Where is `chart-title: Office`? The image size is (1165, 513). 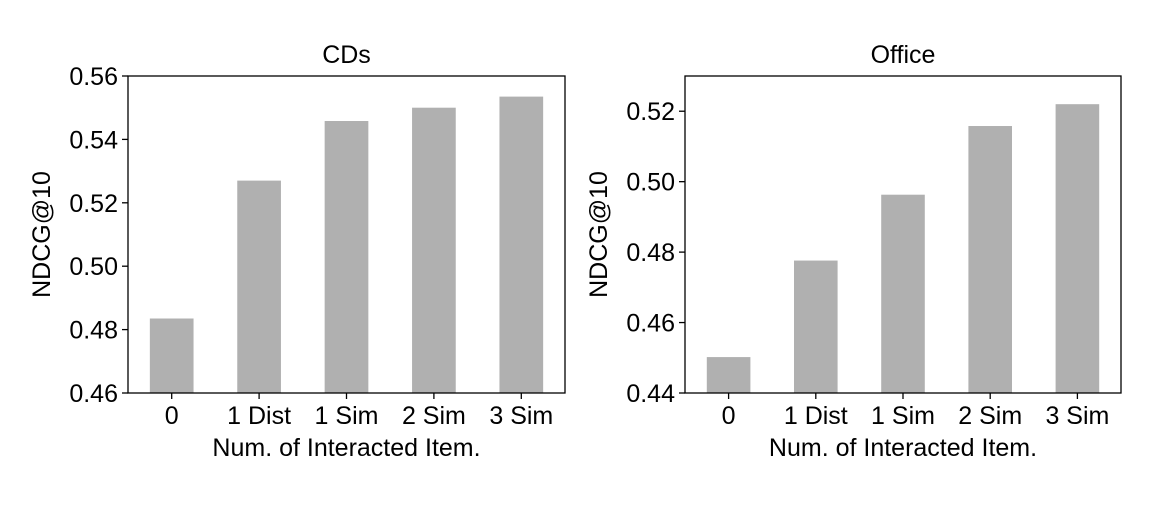
chart-title: Office is located at coordinates (903, 55).